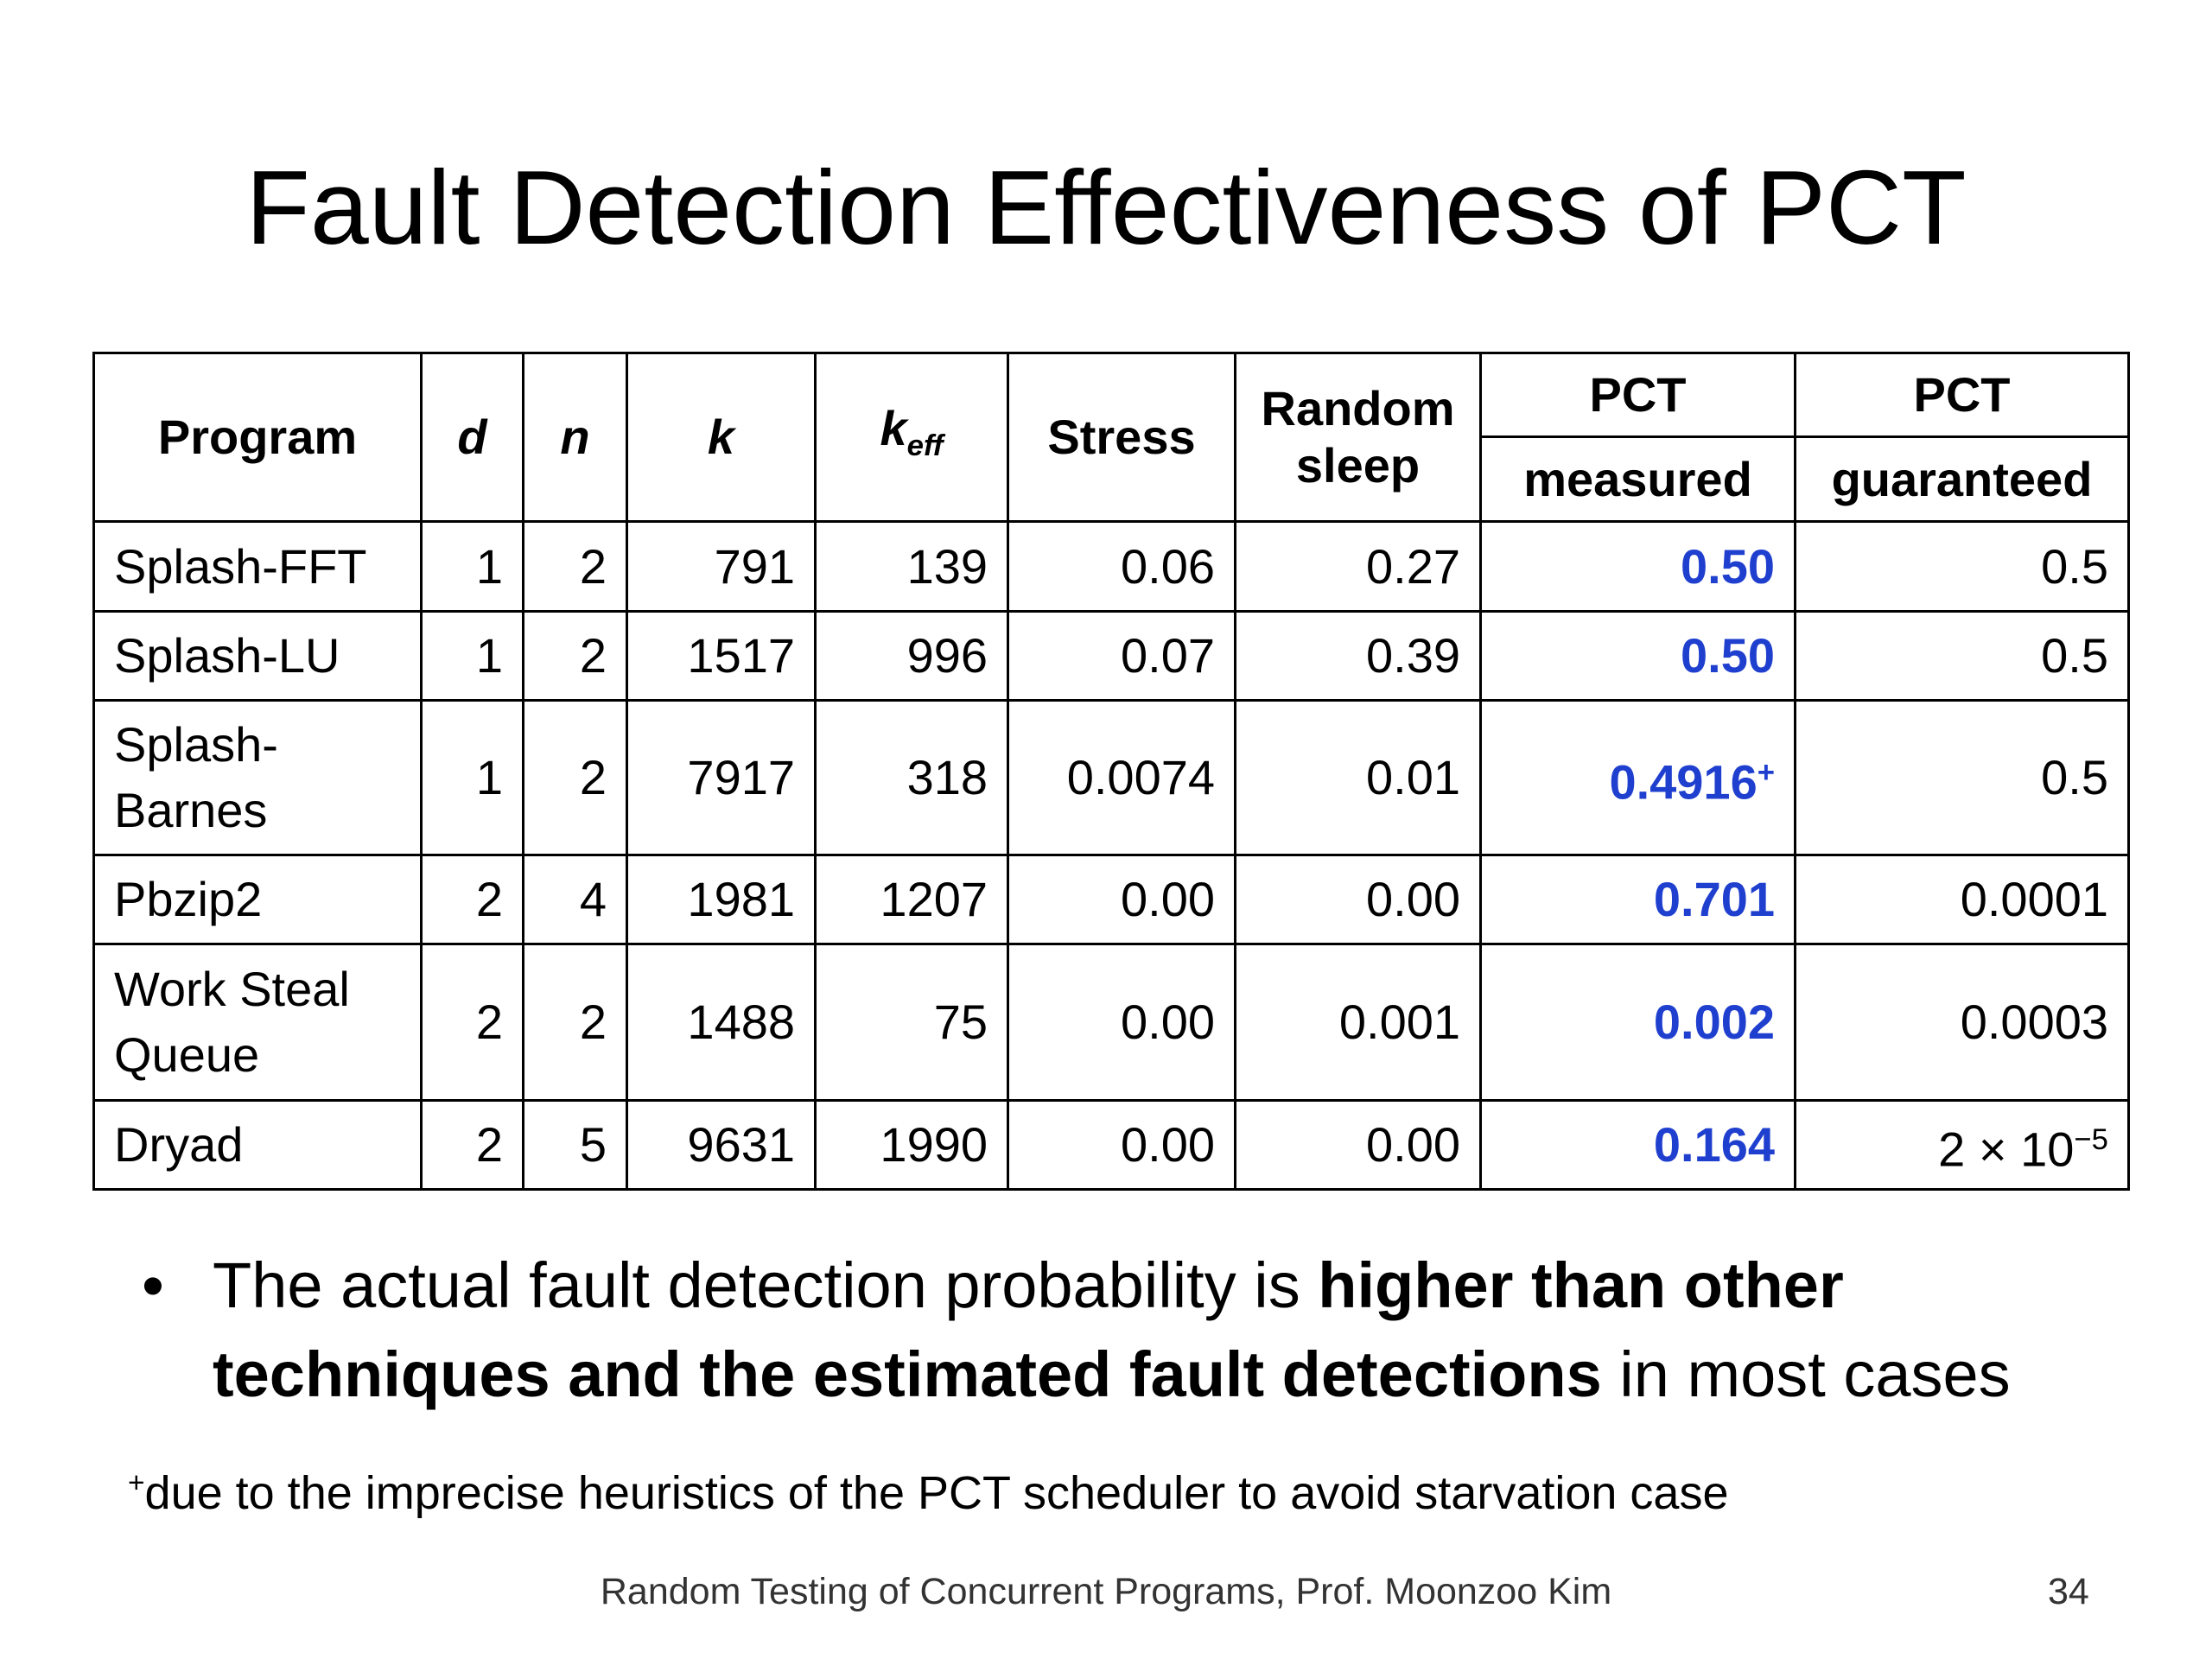  Describe the element at coordinates (1168, 655) in the screenshot. I see `cell-text: 0.07` at that location.